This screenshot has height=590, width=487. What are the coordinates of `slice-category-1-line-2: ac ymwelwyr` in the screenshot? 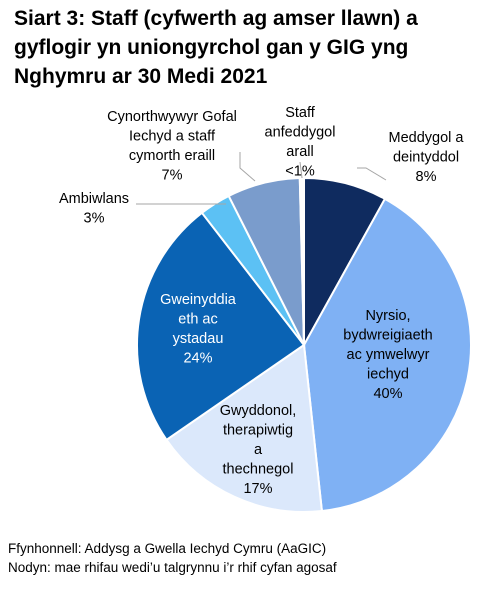 It's located at (388, 355).